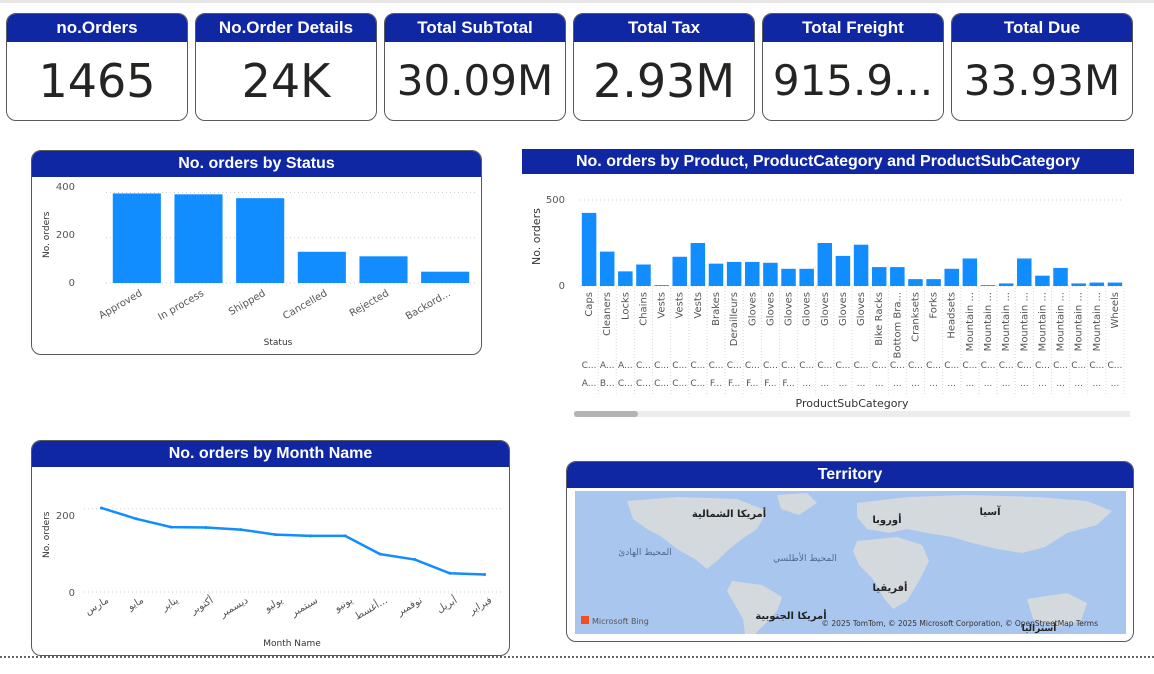  Describe the element at coordinates (664, 67) in the screenshot. I see `kpi-card-total-tax: Total Tax 2.93M` at that location.